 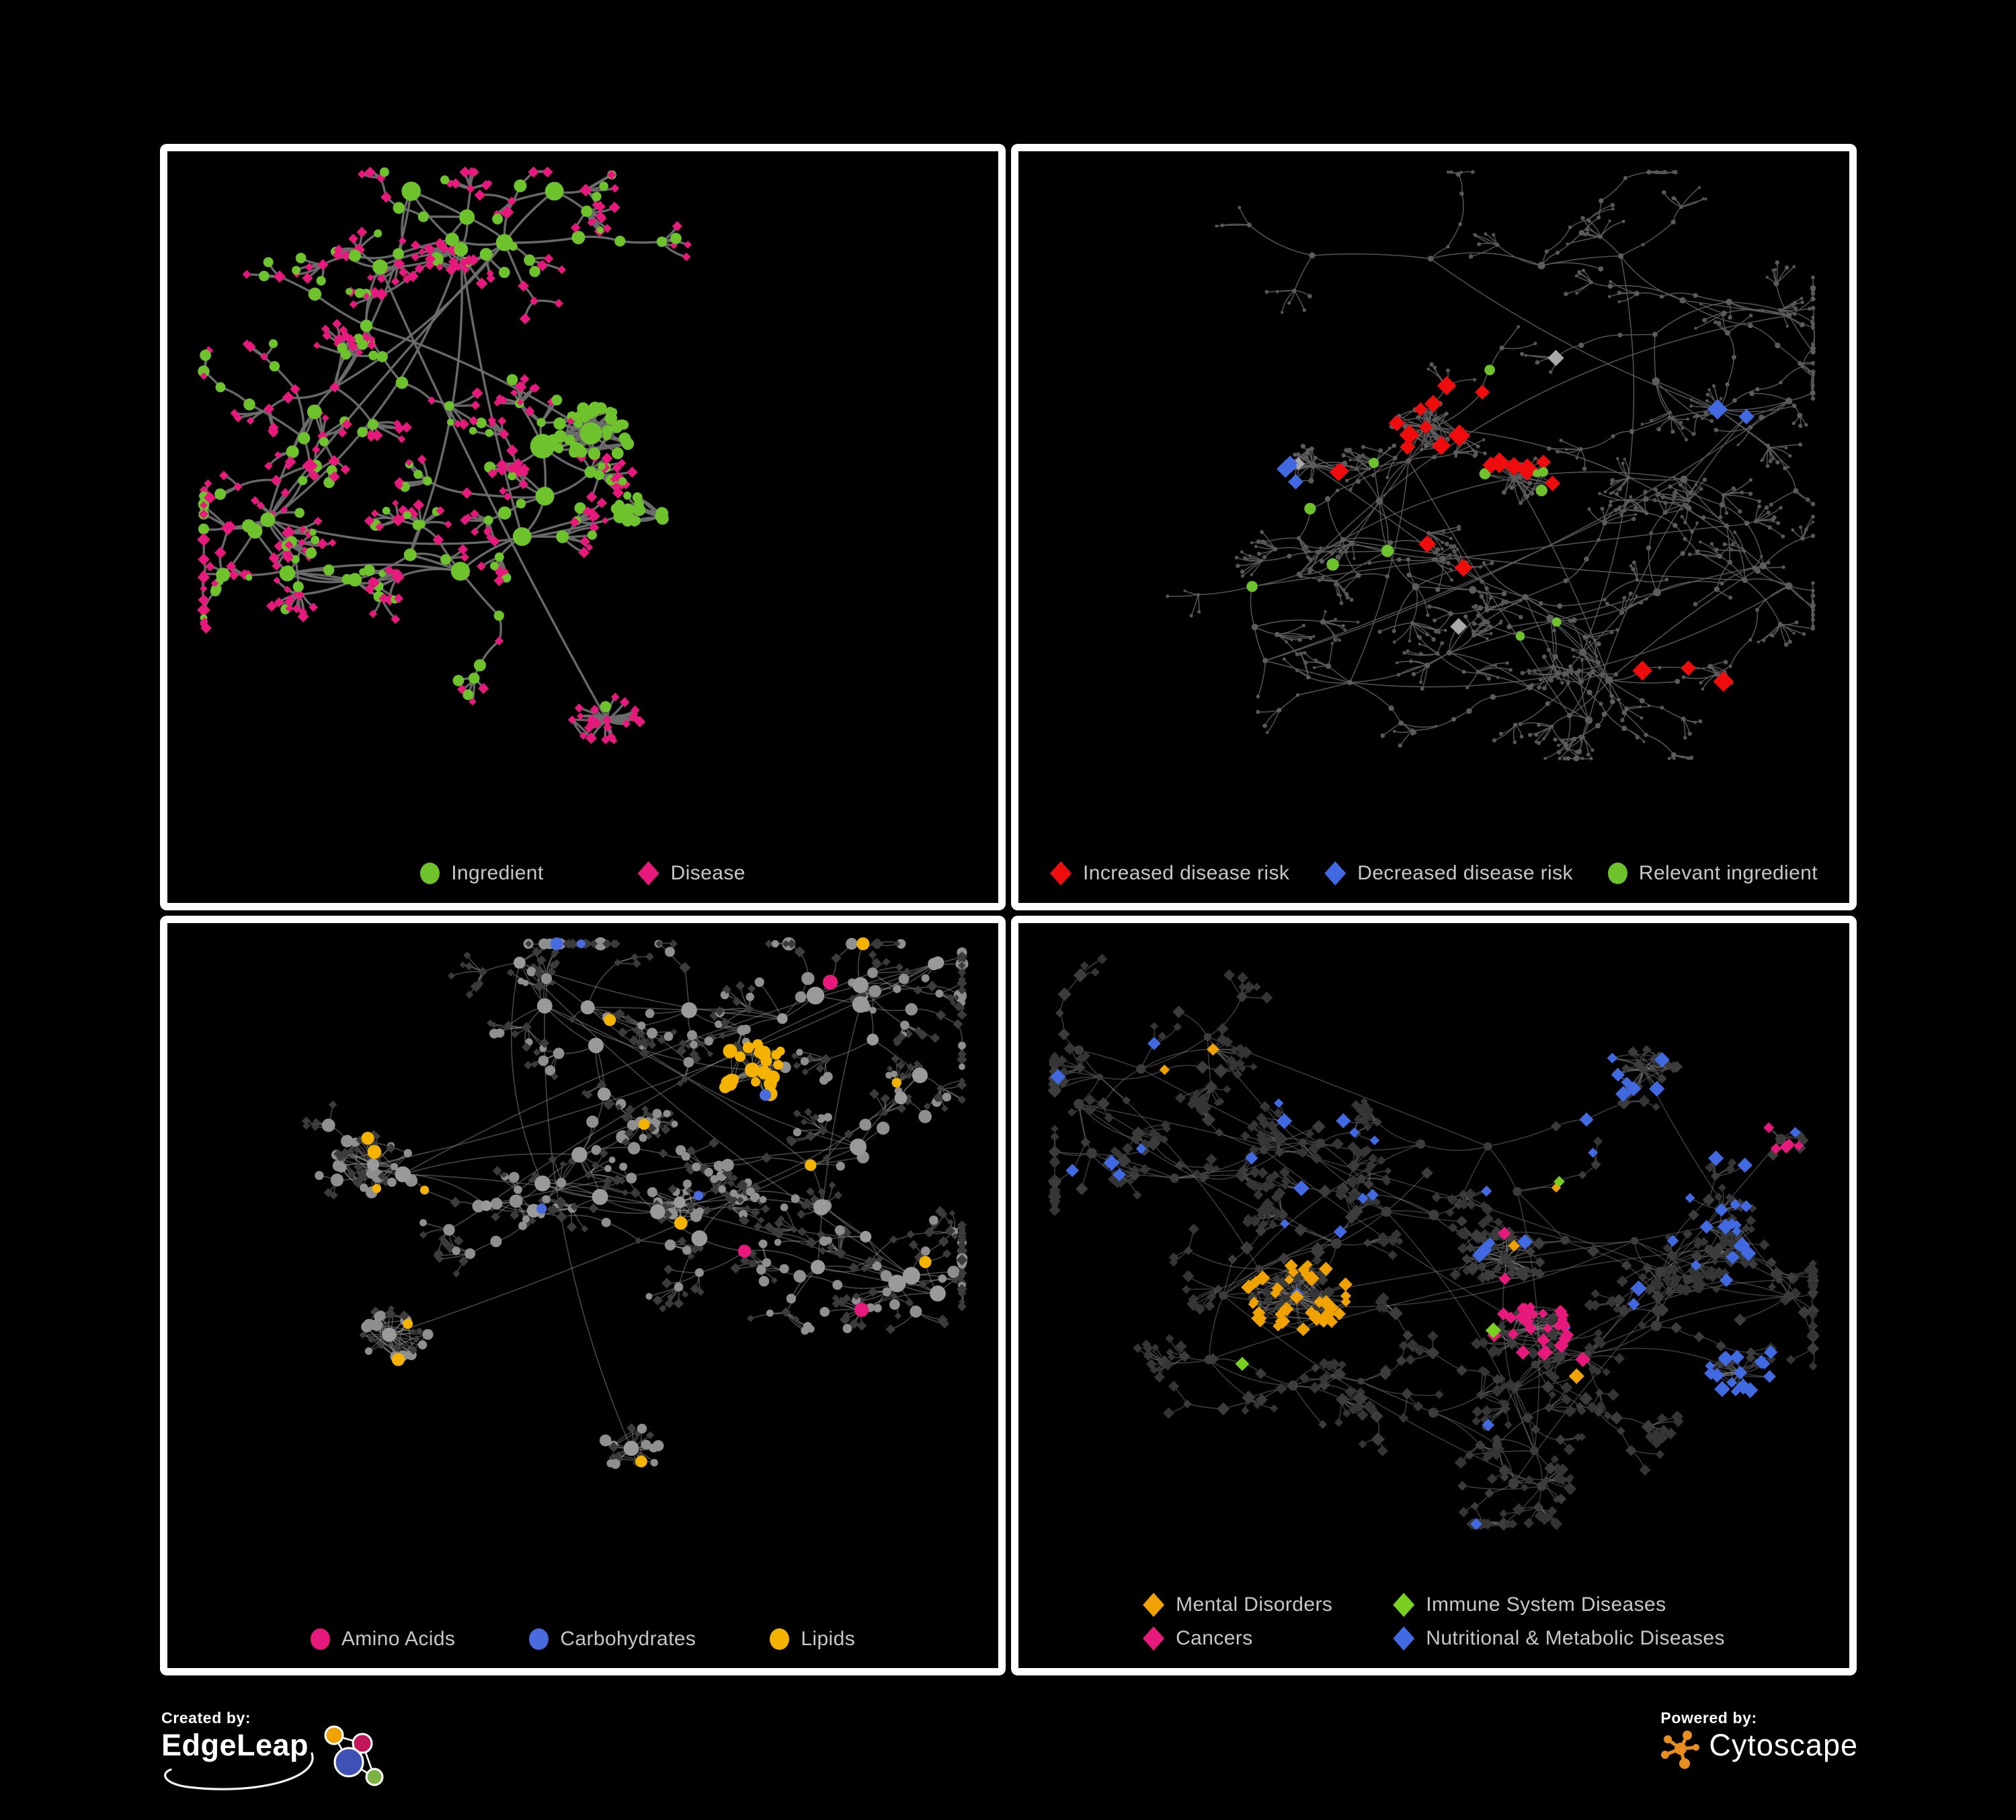 I want to click on legend-item: Nutritional & Metabolic Diseases, so click(x=1559, y=1638).